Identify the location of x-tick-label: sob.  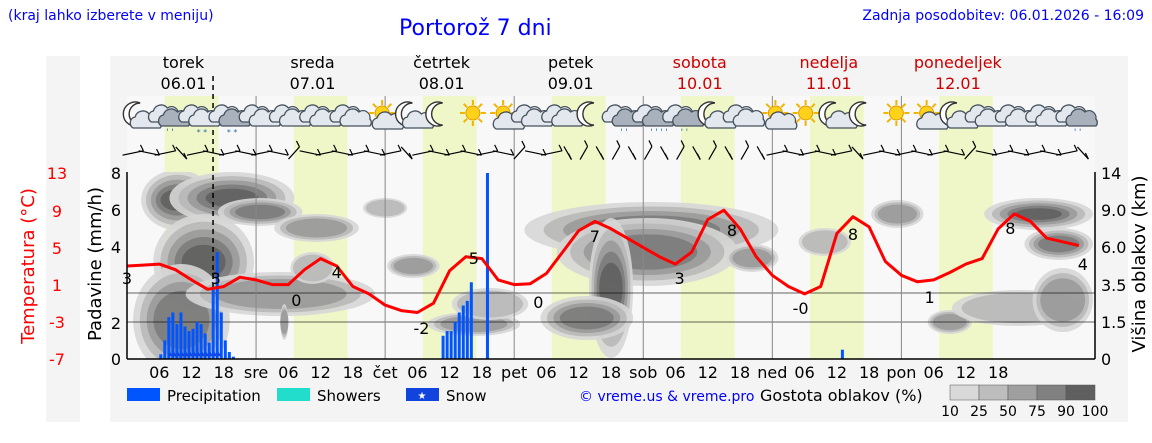
(643, 372).